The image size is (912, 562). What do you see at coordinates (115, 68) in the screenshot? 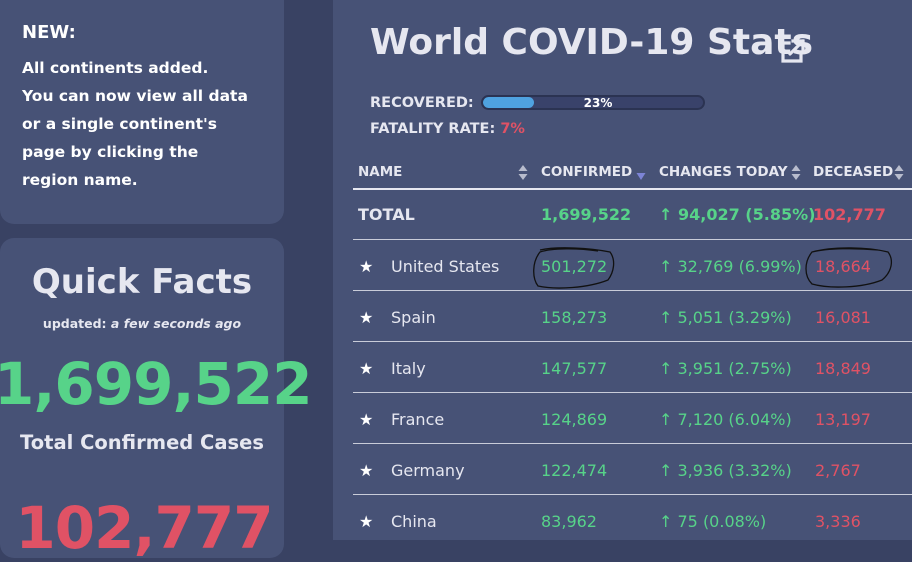
I see `news-line: All continents added.` at bounding box center [115, 68].